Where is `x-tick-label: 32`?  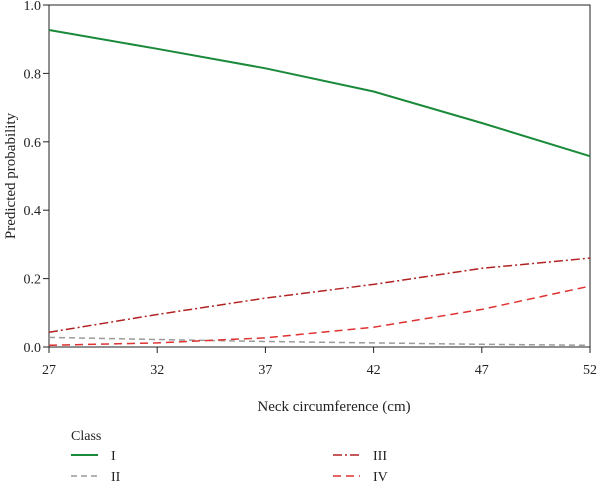
x-tick-label: 32 is located at coordinates (157, 370).